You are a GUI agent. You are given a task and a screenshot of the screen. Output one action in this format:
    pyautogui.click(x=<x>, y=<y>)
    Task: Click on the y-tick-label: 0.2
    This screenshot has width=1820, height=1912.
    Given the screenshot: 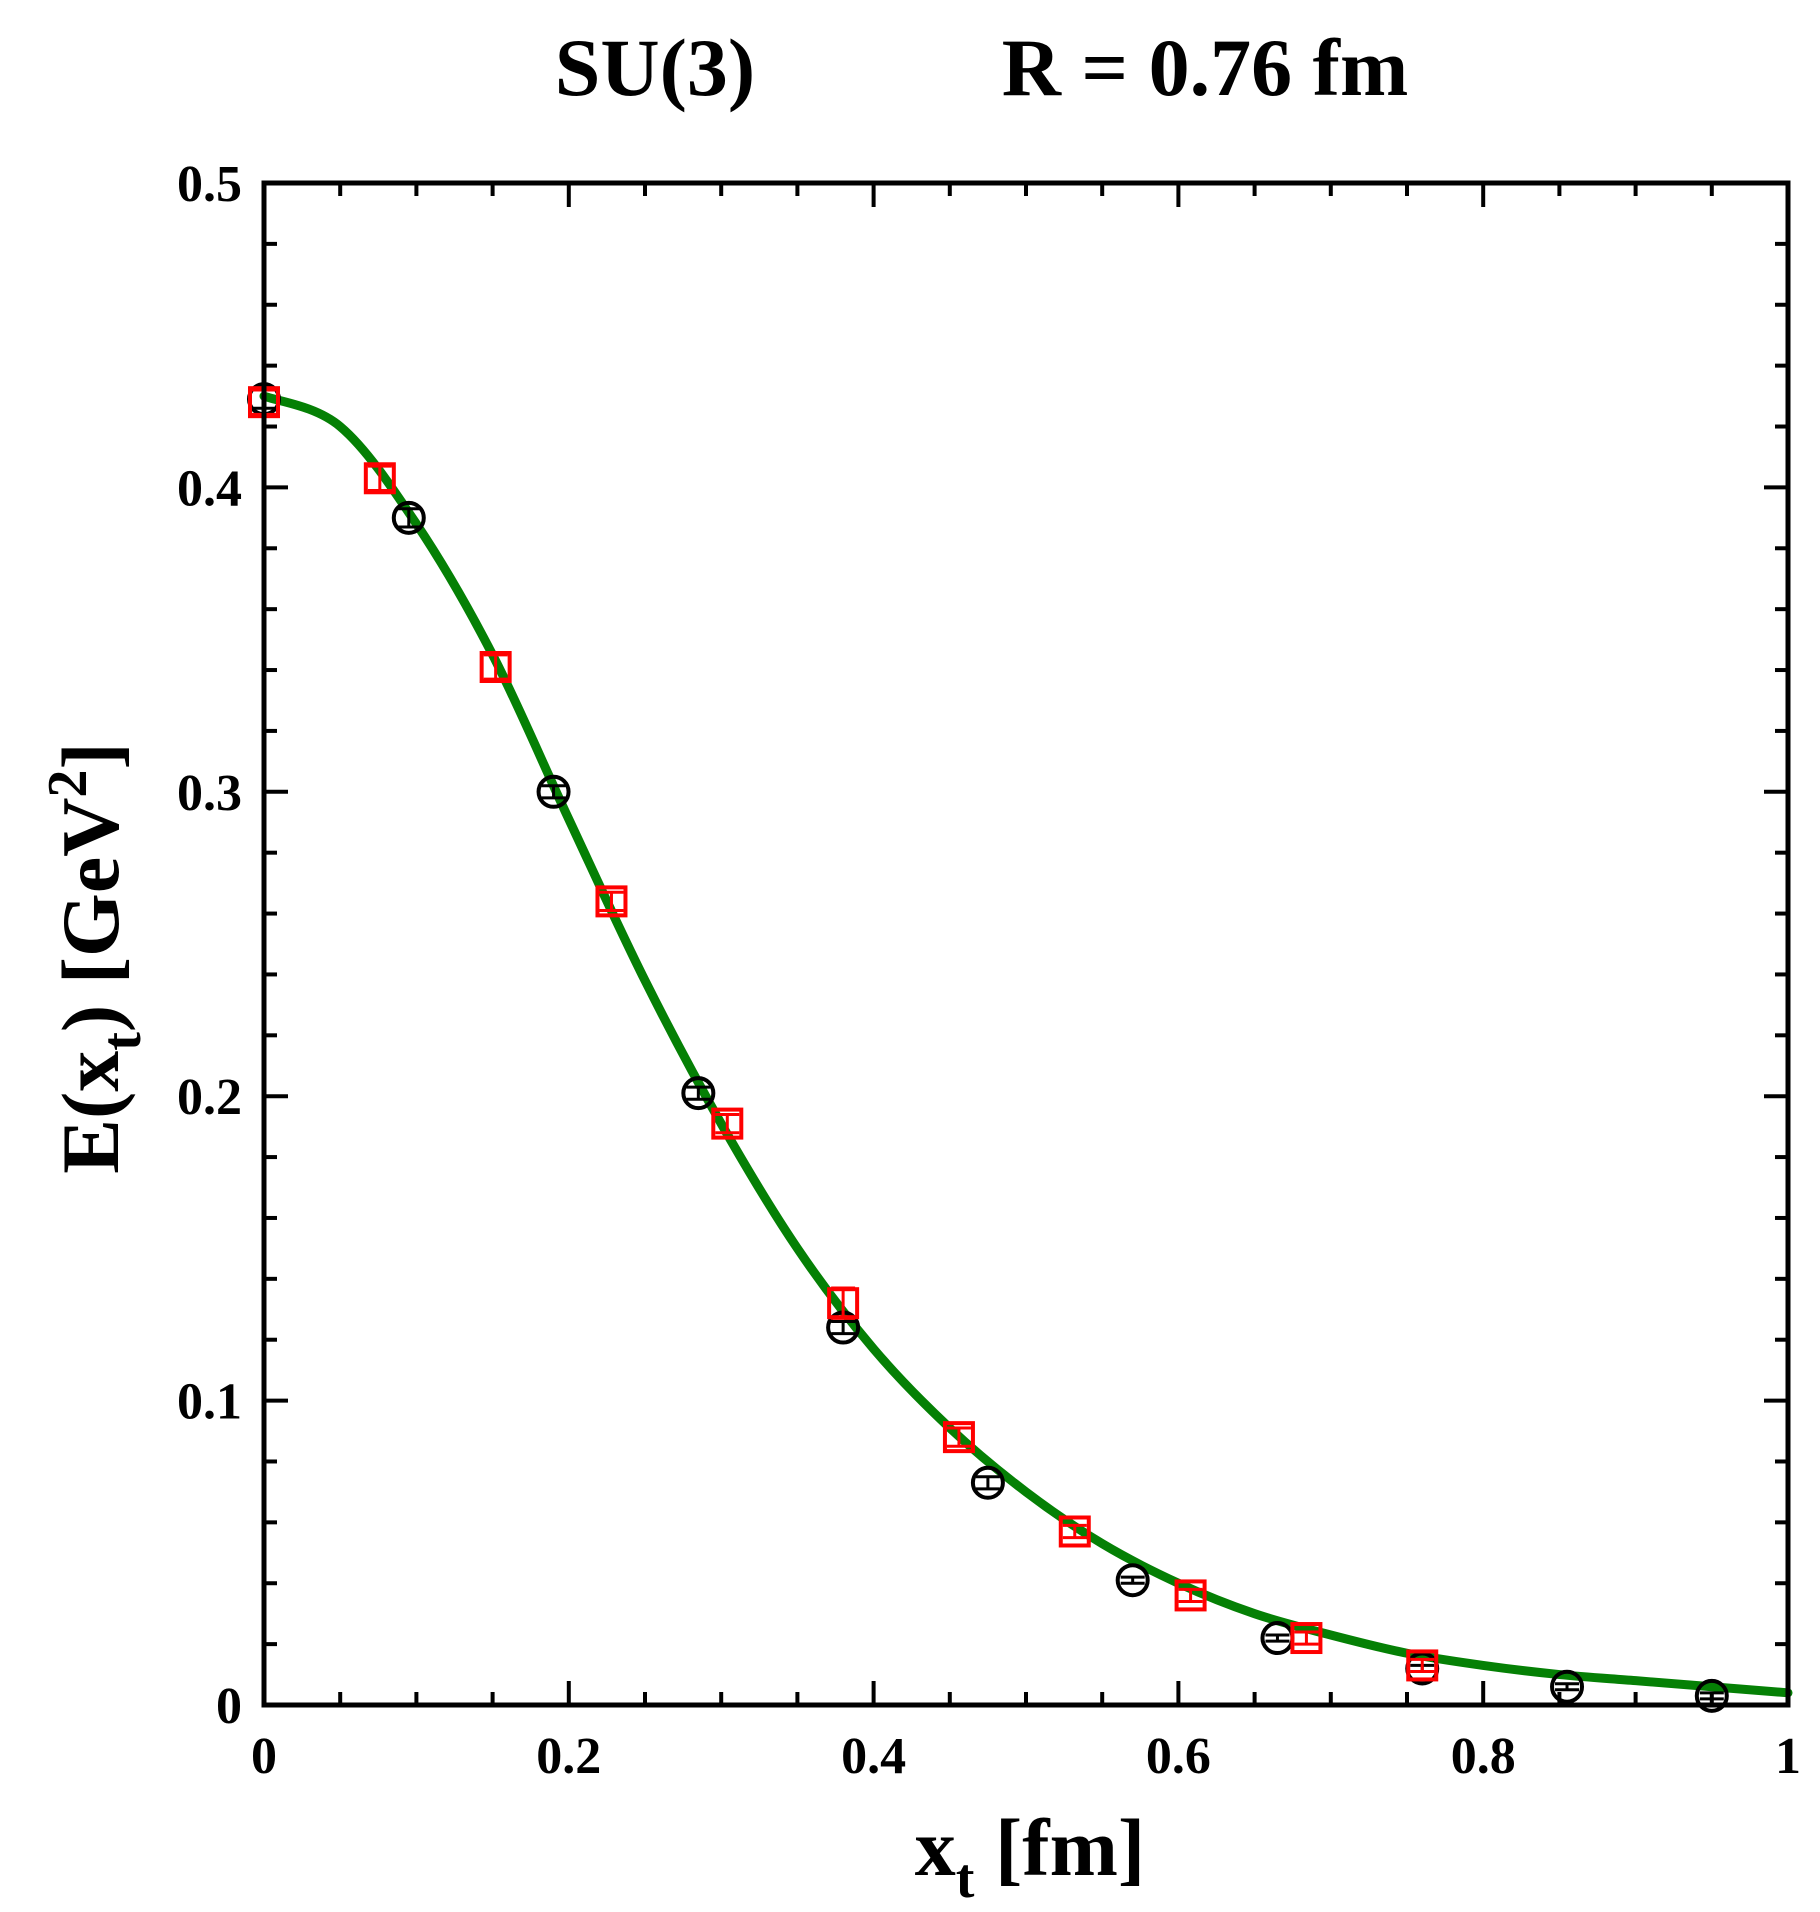 What is the action you would take?
    pyautogui.click(x=209, y=1097)
    